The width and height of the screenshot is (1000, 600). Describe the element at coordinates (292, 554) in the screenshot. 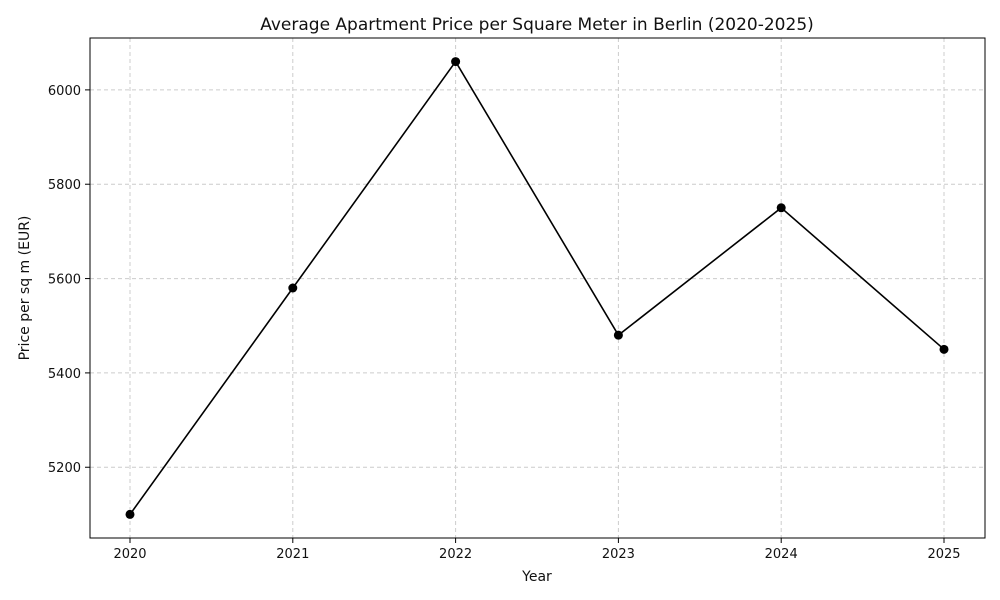

I see `x-tick-label: 2021` at that location.